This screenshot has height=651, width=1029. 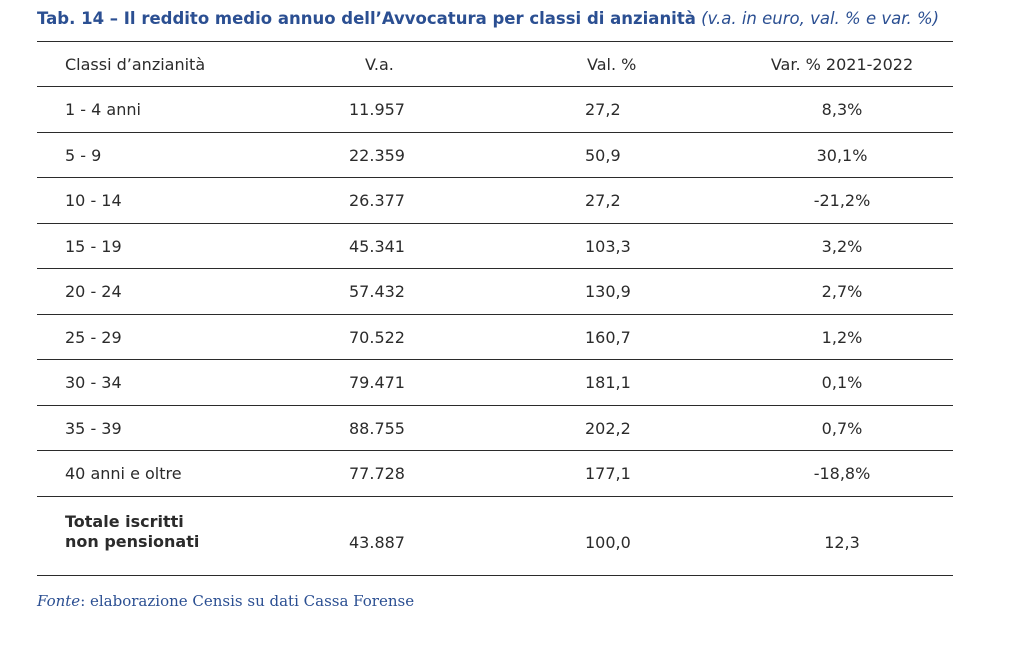 What do you see at coordinates (377, 428) in the screenshot?
I see `cell-va: 88.755` at bounding box center [377, 428].